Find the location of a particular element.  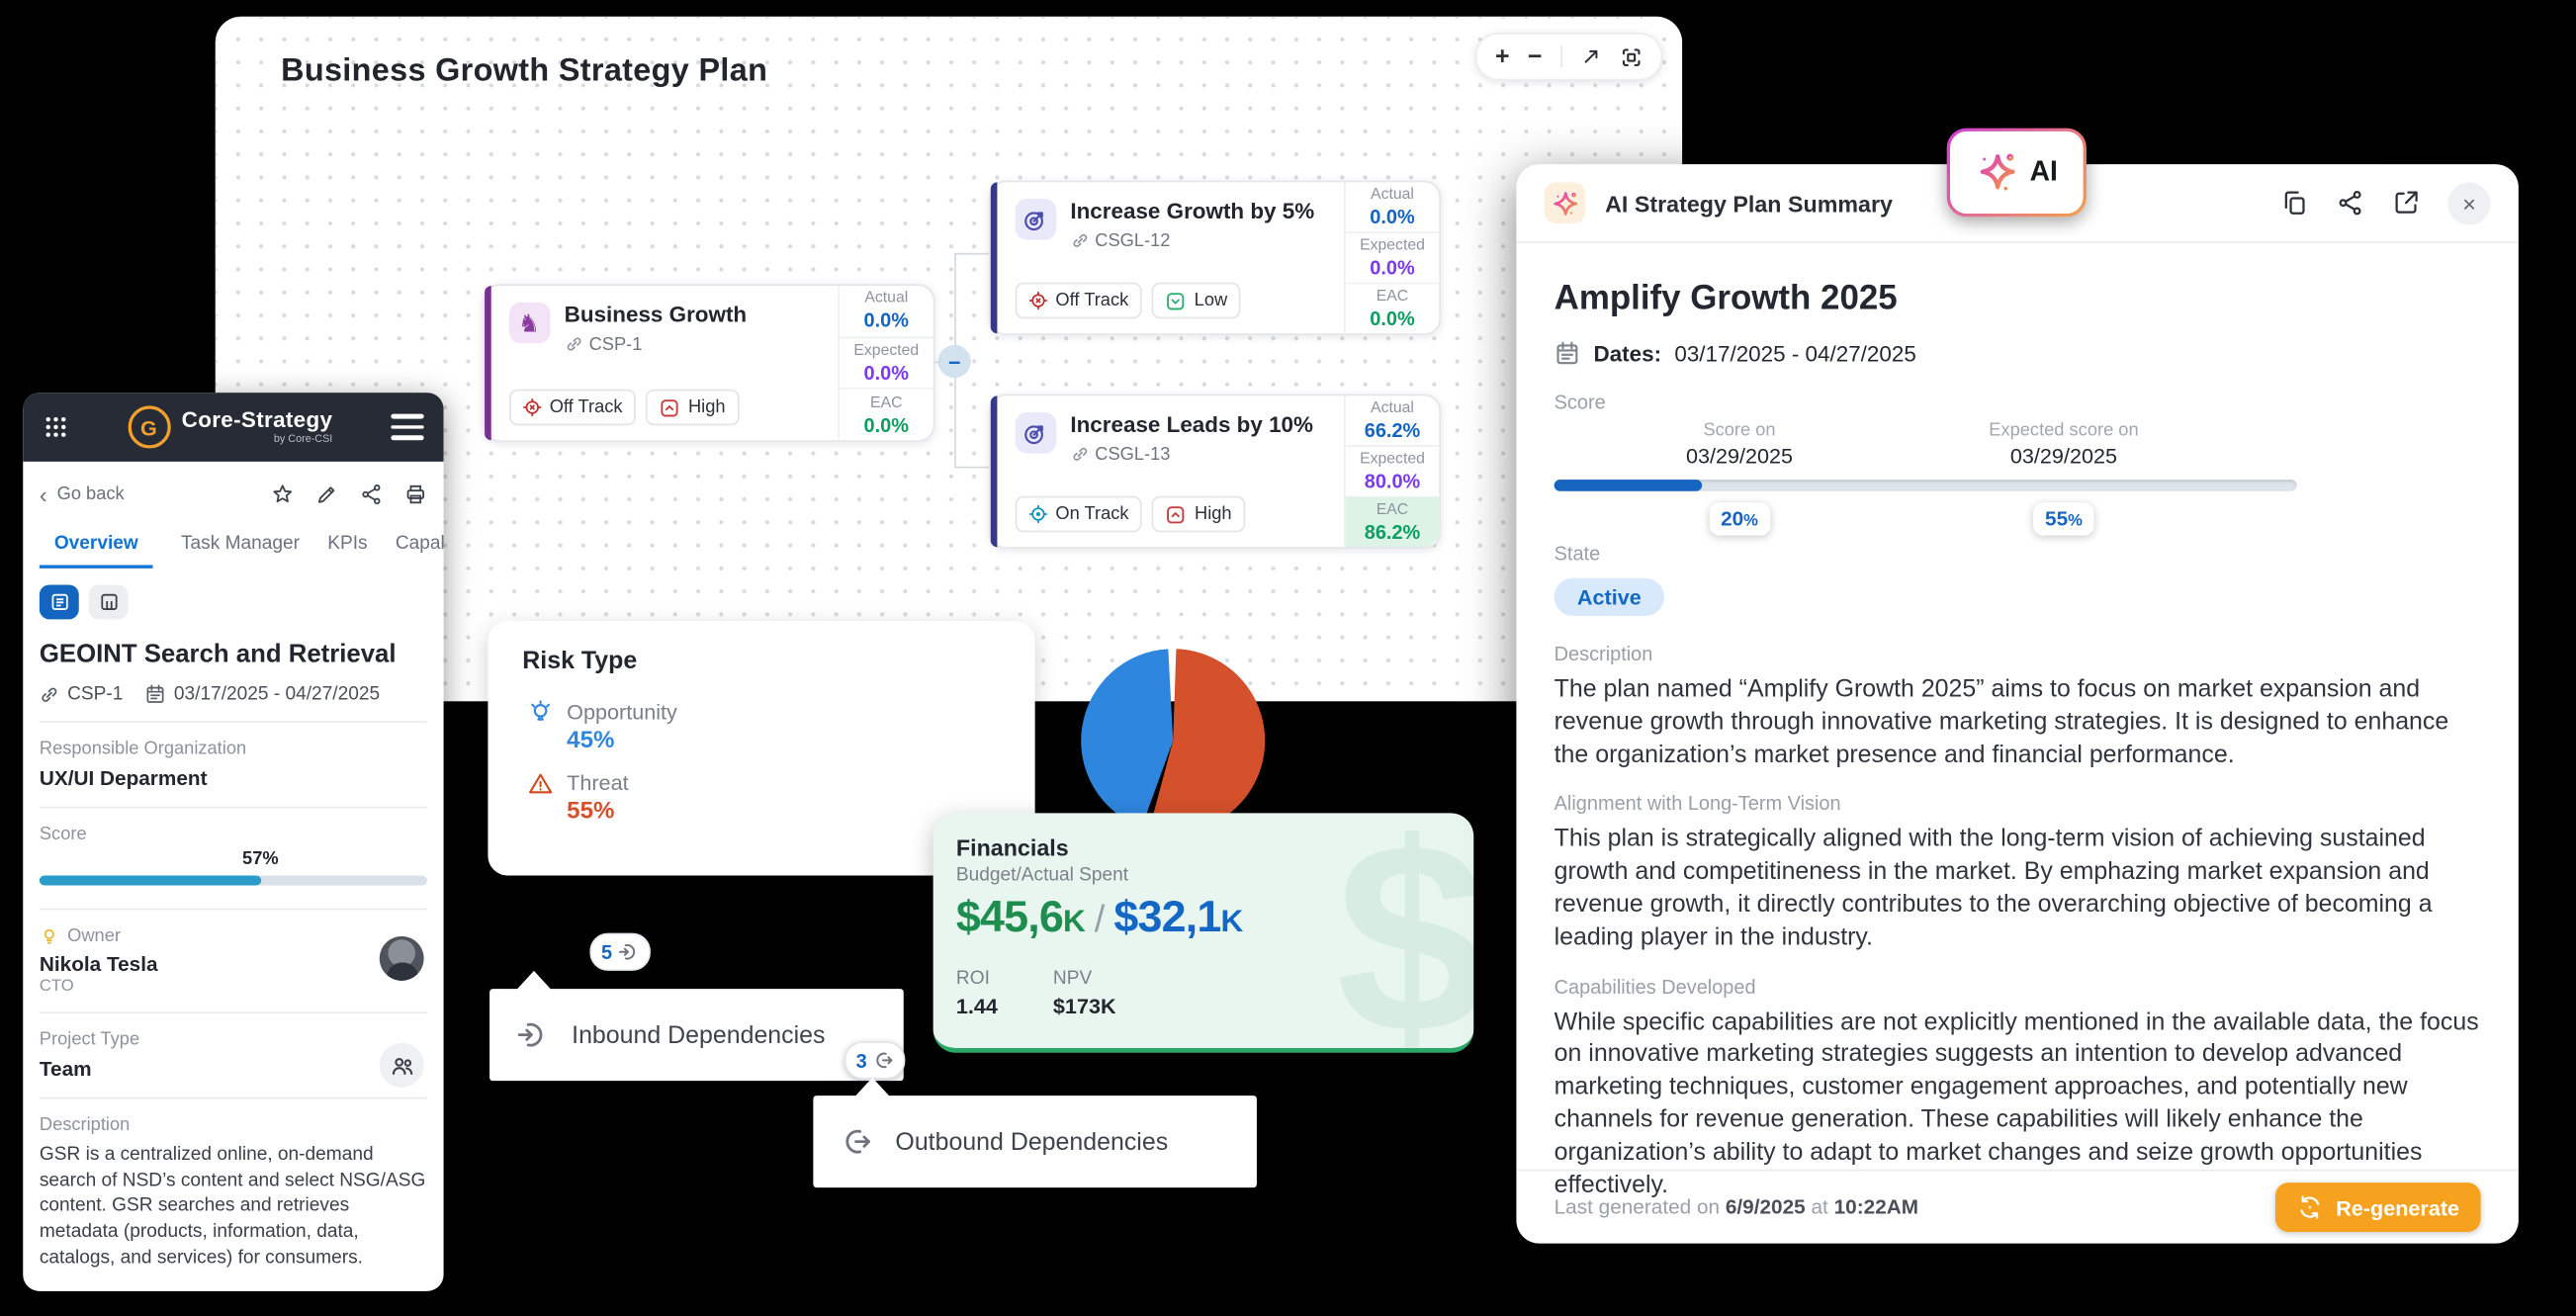

npv-value: $173K is located at coordinates (1084, 1007).